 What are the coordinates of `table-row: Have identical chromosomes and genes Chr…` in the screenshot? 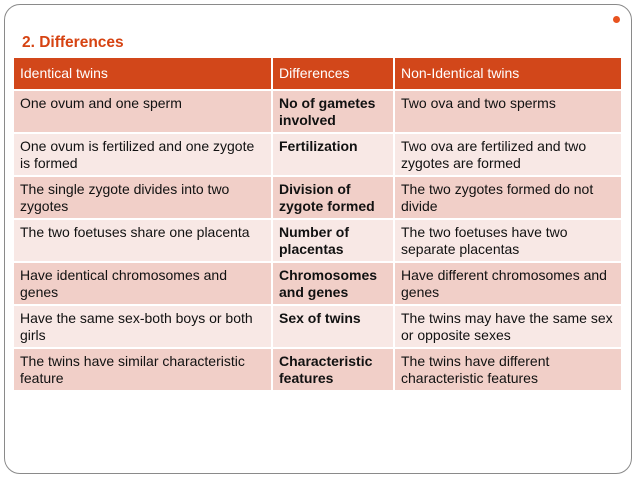 It's located at (317, 283).